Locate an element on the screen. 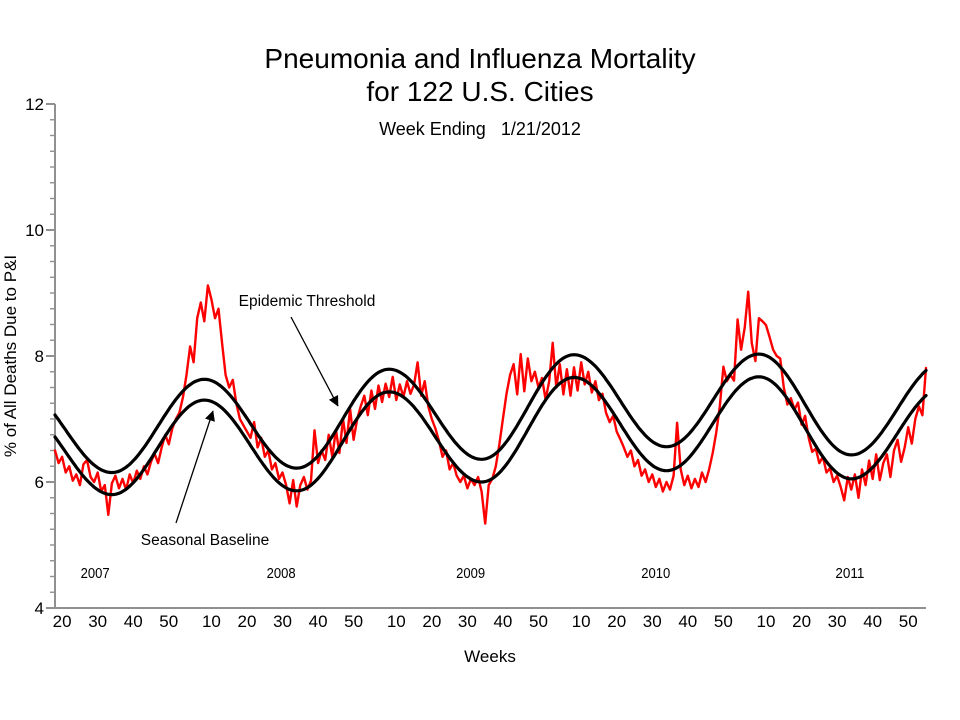 This screenshot has width=960, height=720. y-tick-label: 6 is located at coordinates (39, 482).